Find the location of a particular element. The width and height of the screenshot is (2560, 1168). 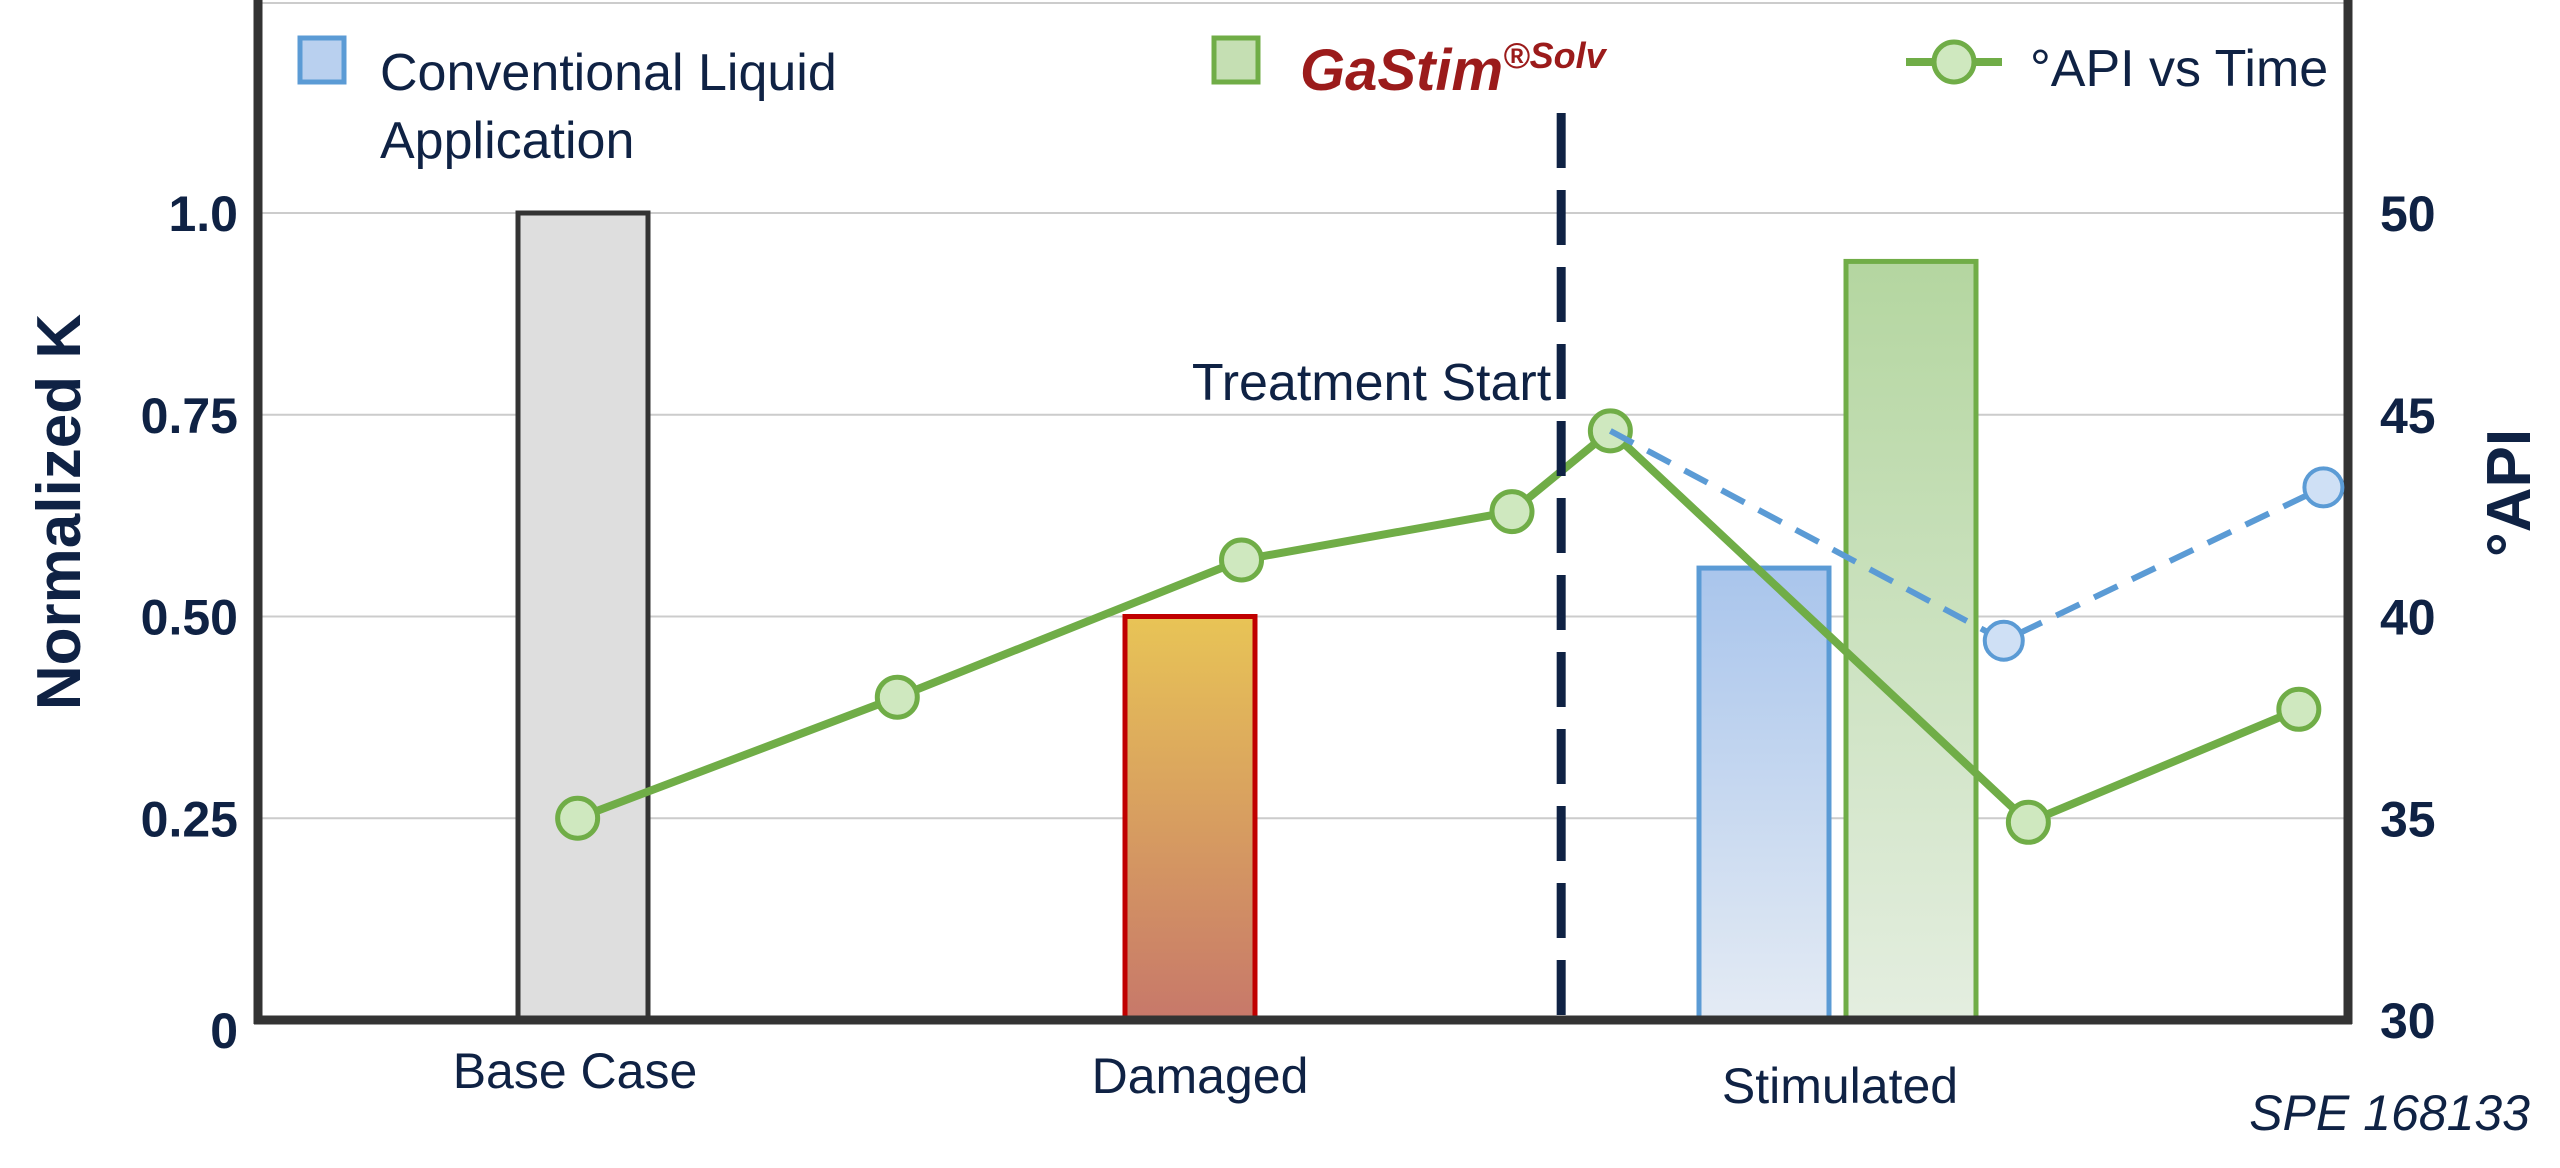

bar-gastim is located at coordinates (1911, 640).